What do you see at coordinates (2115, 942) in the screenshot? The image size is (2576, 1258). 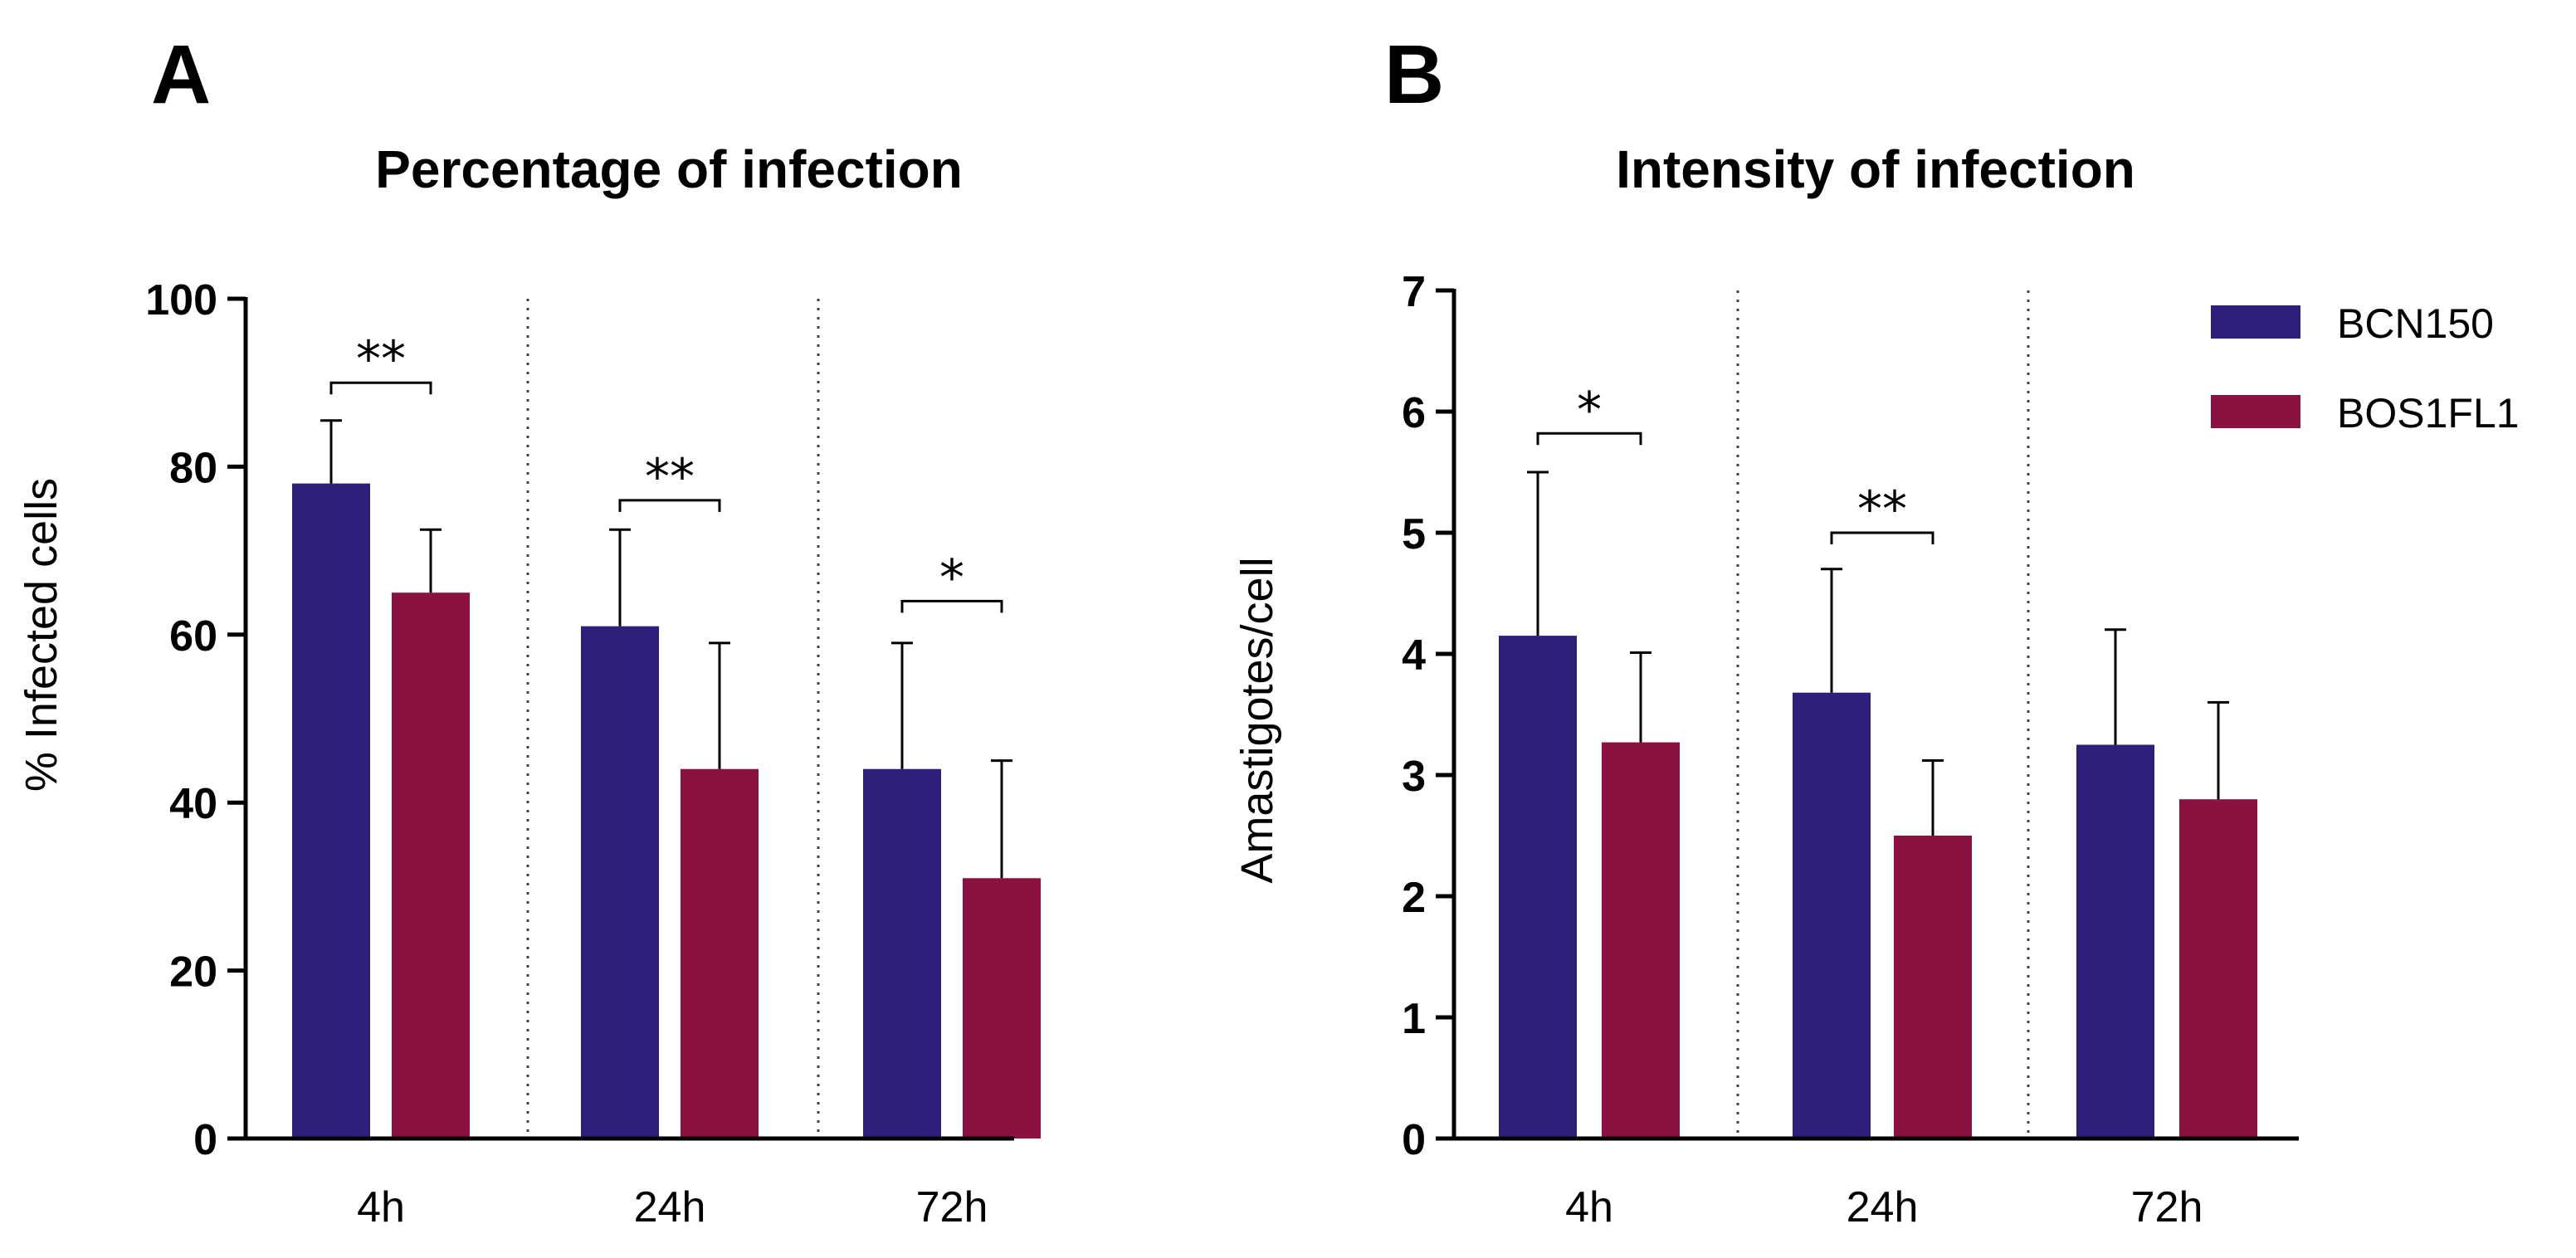 I see `panel-b-bar-bcn150-72h` at bounding box center [2115, 942].